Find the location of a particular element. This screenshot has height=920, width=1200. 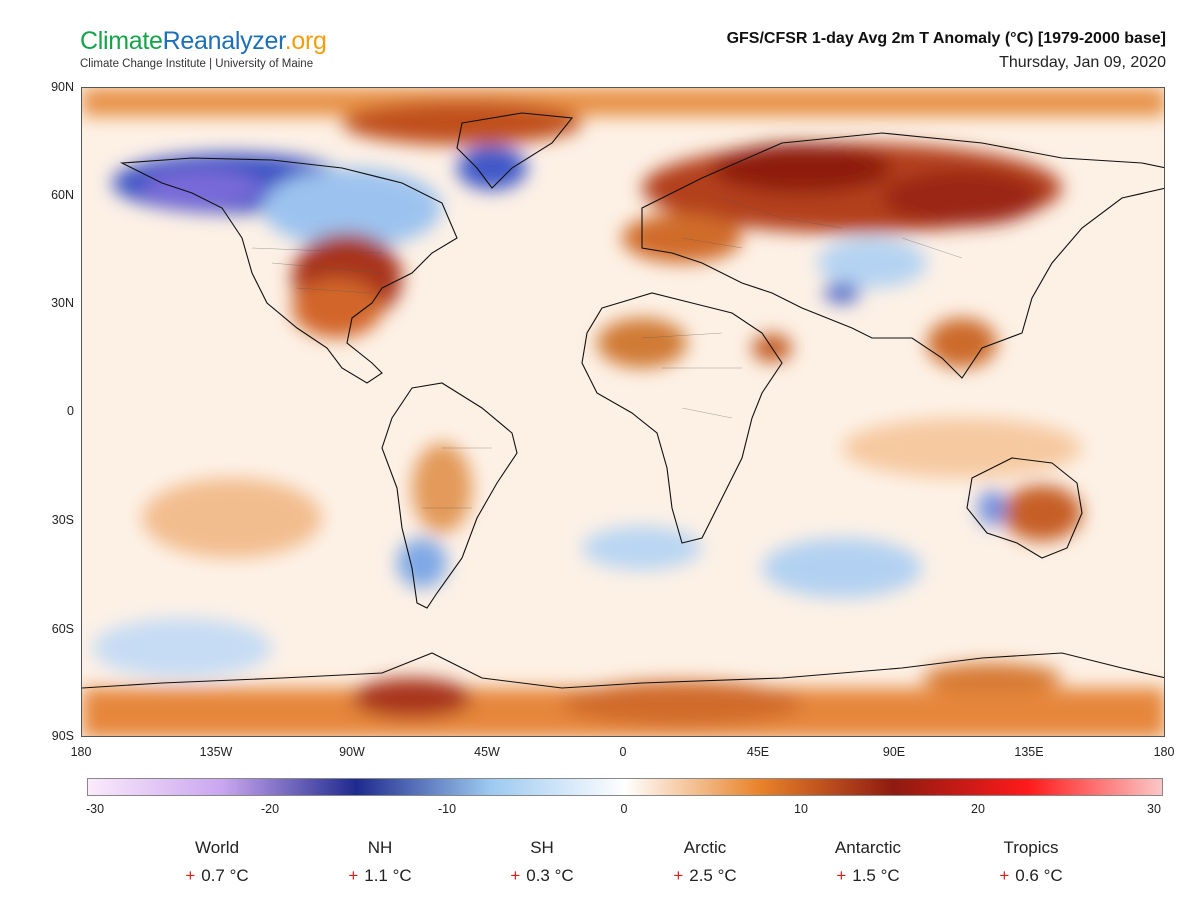

lat-label-90n: 90N is located at coordinates (62, 87).